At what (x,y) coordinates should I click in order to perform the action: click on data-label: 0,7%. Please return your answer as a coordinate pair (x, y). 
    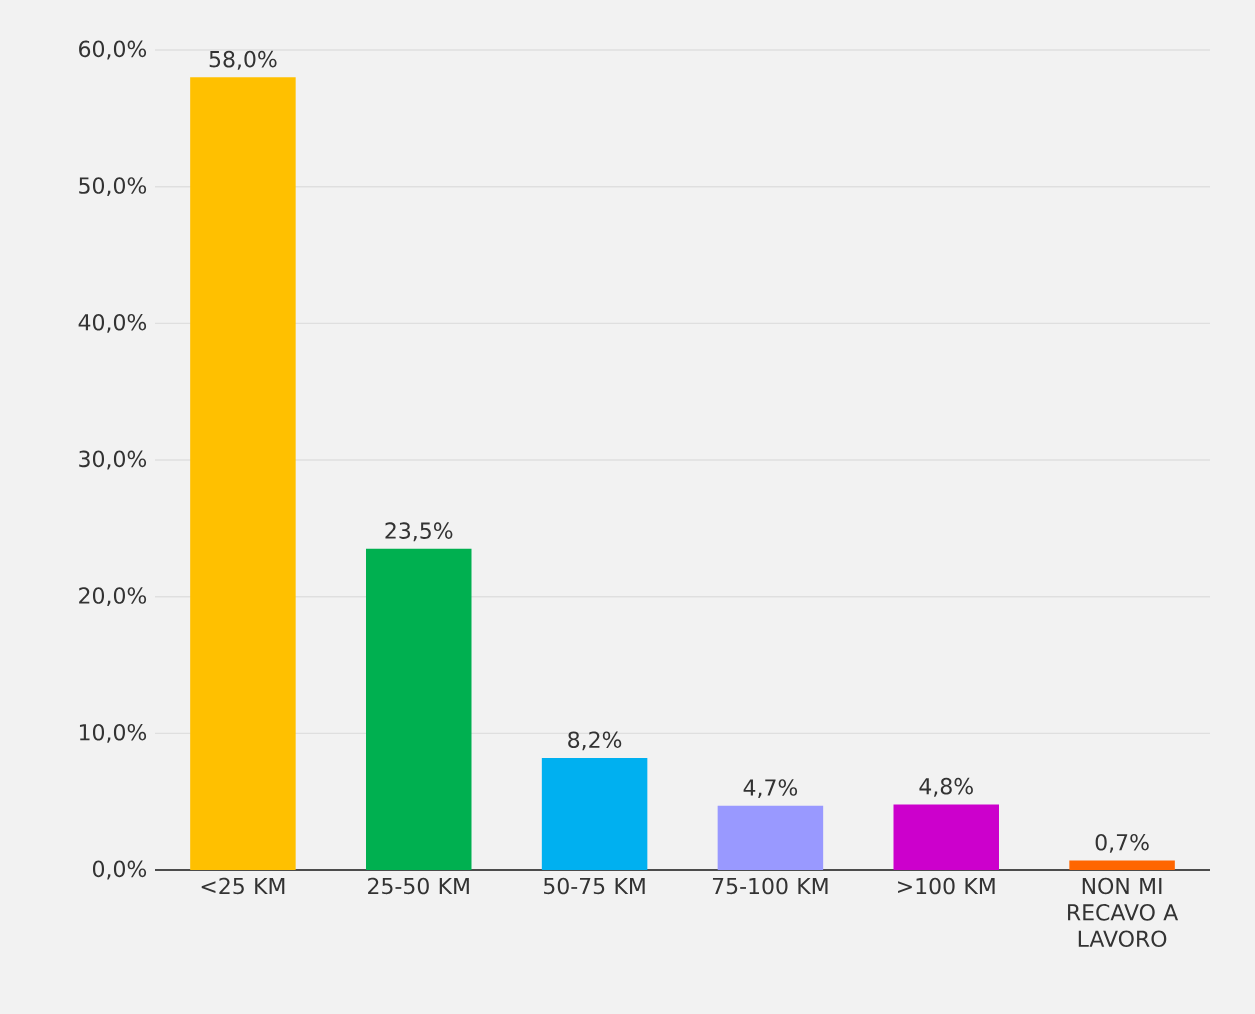
    Looking at the image, I should click on (1122, 843).